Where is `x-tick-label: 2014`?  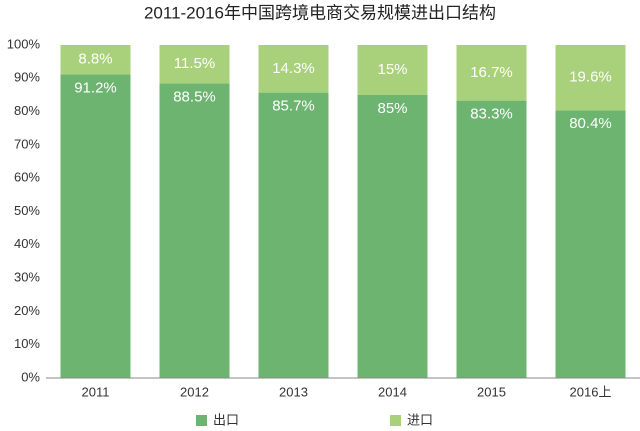 x-tick-label: 2014 is located at coordinates (392, 391).